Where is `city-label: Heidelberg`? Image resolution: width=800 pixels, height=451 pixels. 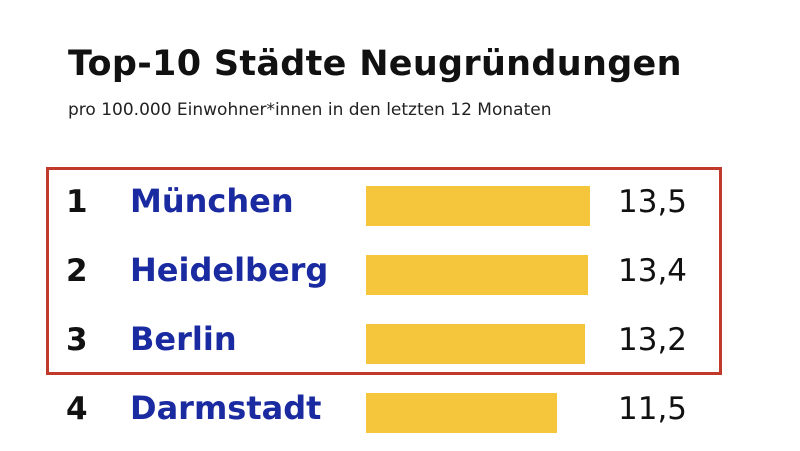
city-label: Heidelberg is located at coordinates (229, 270).